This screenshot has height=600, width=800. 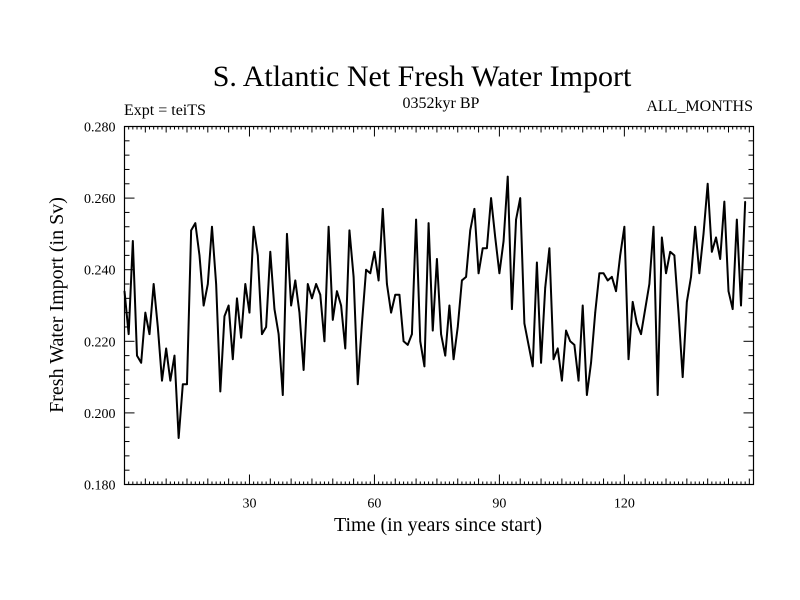 I want to click on x-tick-label: 60, so click(x=374, y=504).